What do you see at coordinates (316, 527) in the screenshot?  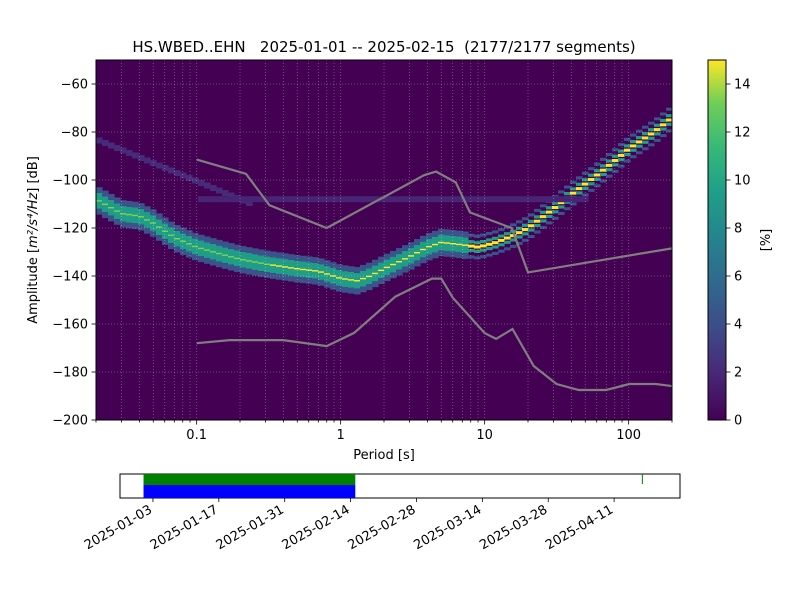 I see `coverage-tick-label: 2025-02-14` at bounding box center [316, 527].